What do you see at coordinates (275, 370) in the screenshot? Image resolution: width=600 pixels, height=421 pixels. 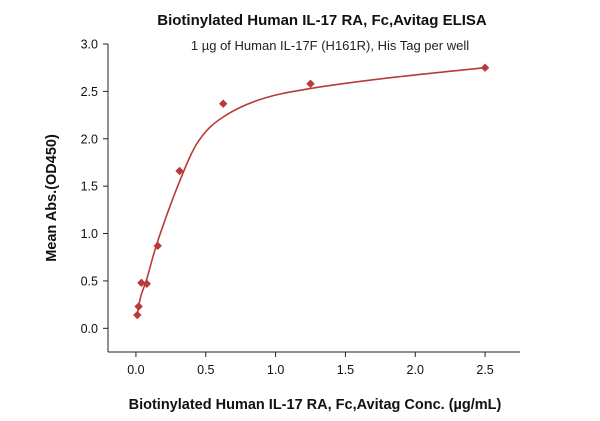 I see `x-tick-label: 1.0` at bounding box center [275, 370].